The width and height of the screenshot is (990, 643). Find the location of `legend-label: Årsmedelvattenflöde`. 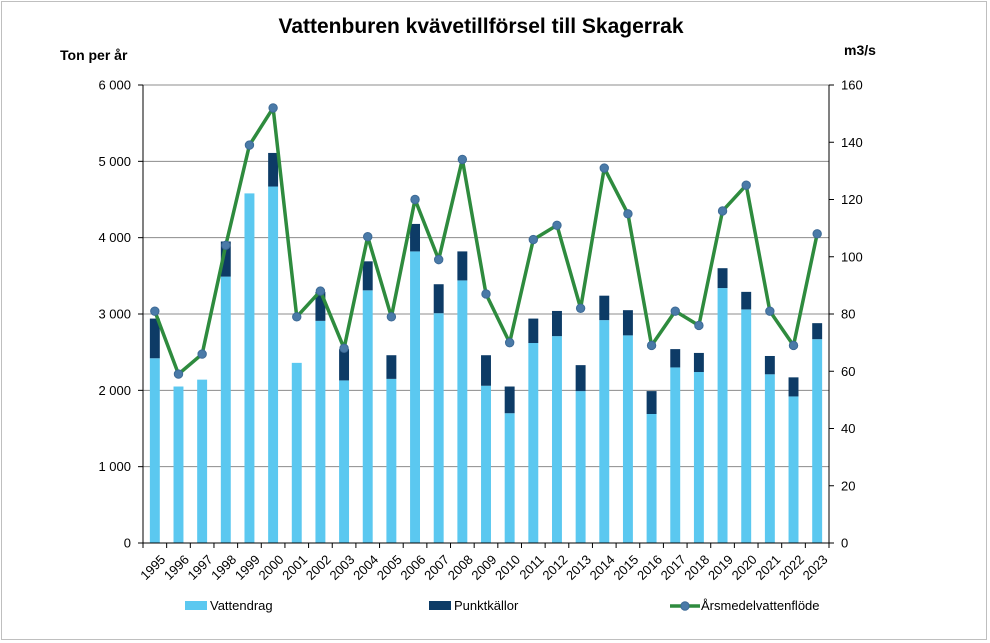

legend-label: Årsmedelvattenflöde is located at coordinates (760, 605).